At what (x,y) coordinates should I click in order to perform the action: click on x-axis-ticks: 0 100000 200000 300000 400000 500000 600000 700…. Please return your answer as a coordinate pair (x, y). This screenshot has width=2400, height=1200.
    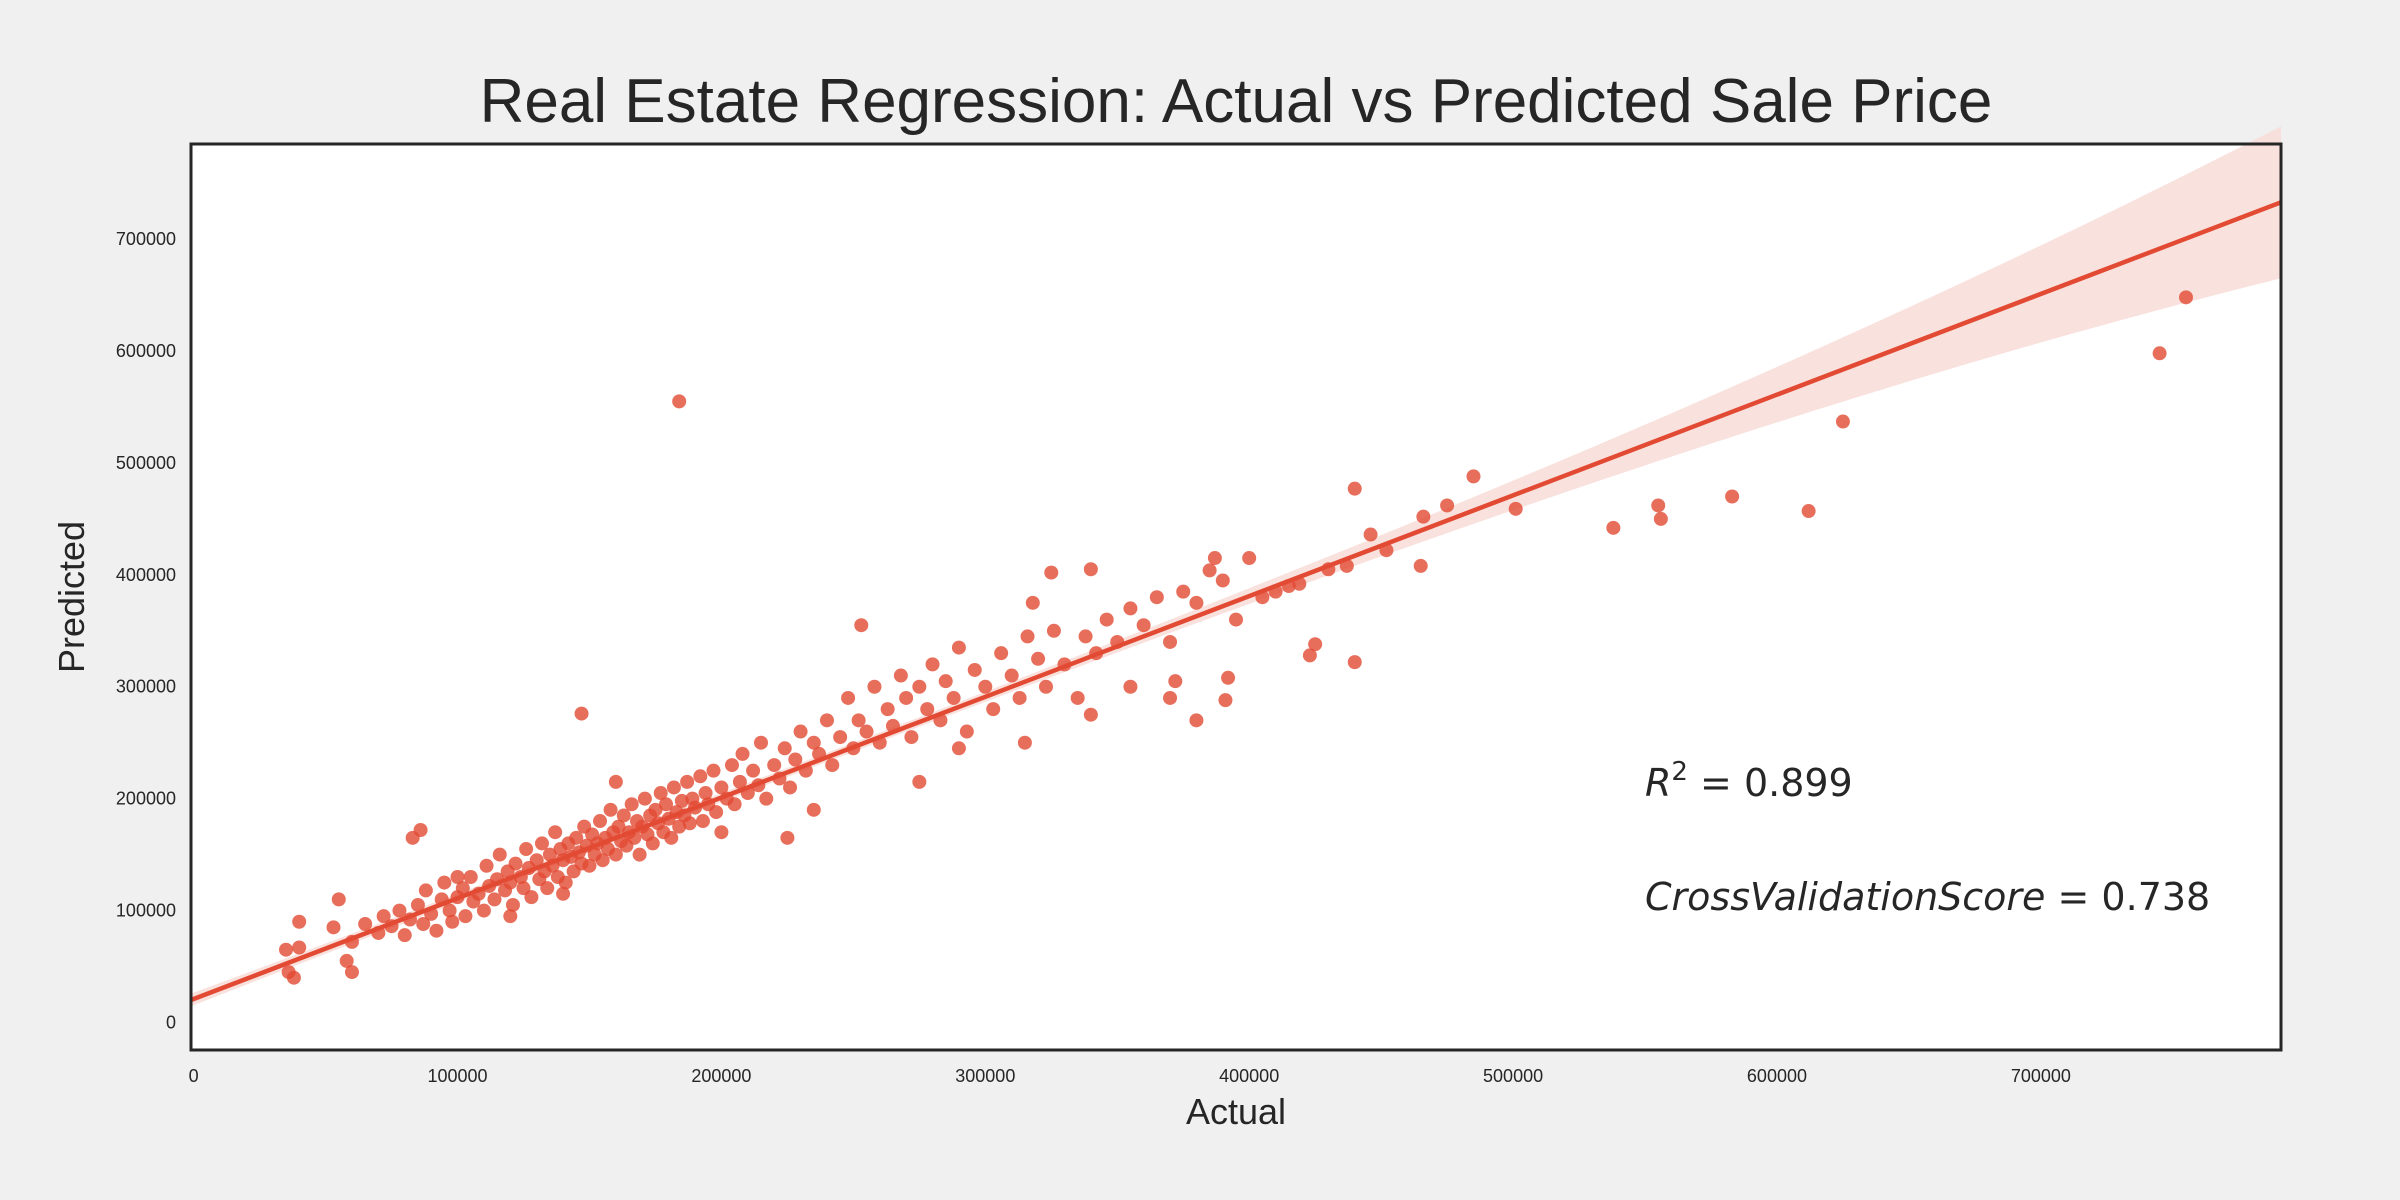
    Looking at the image, I should click on (1130, 1076).